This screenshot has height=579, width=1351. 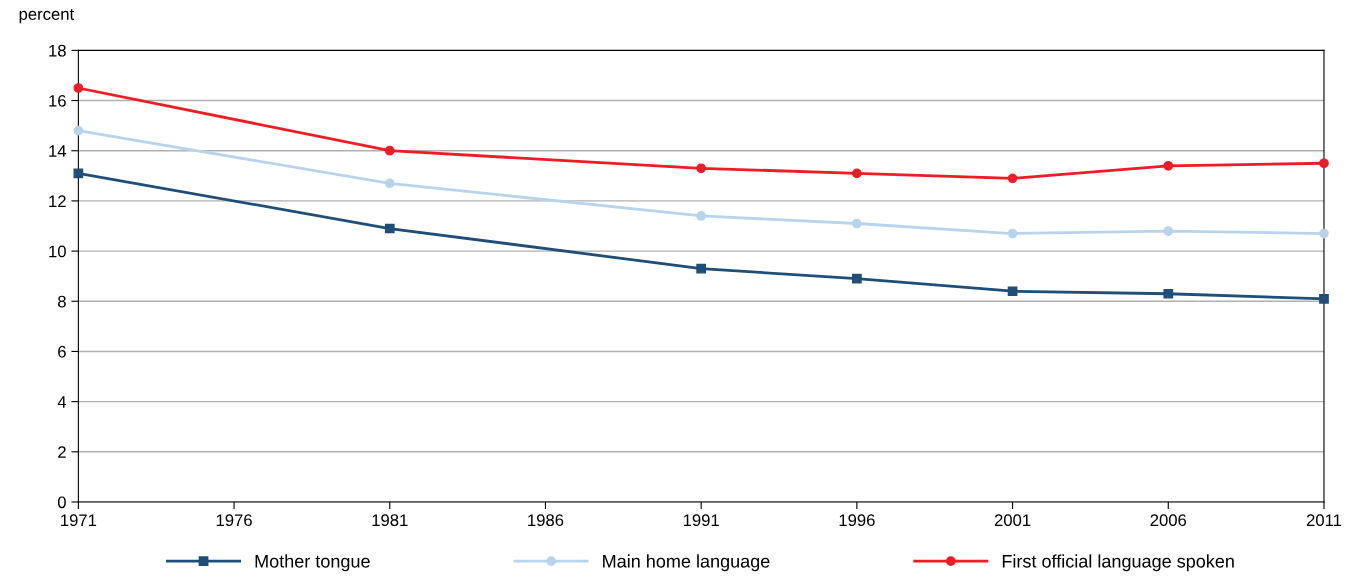 What do you see at coordinates (546, 520) in the screenshot?
I see `x-tick-label: 1986` at bounding box center [546, 520].